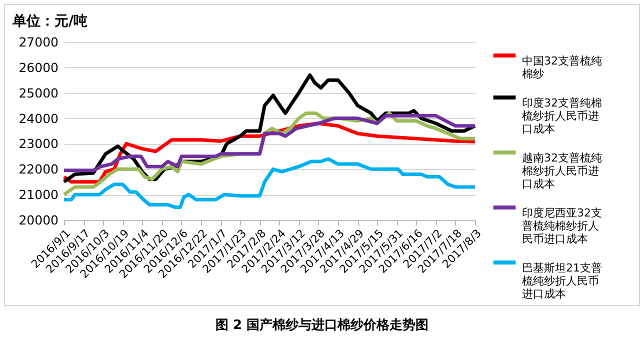 This screenshot has height=341, width=644. Describe the element at coordinates (38, 67) in the screenshot. I see `y-tick-label: 26000` at that location.